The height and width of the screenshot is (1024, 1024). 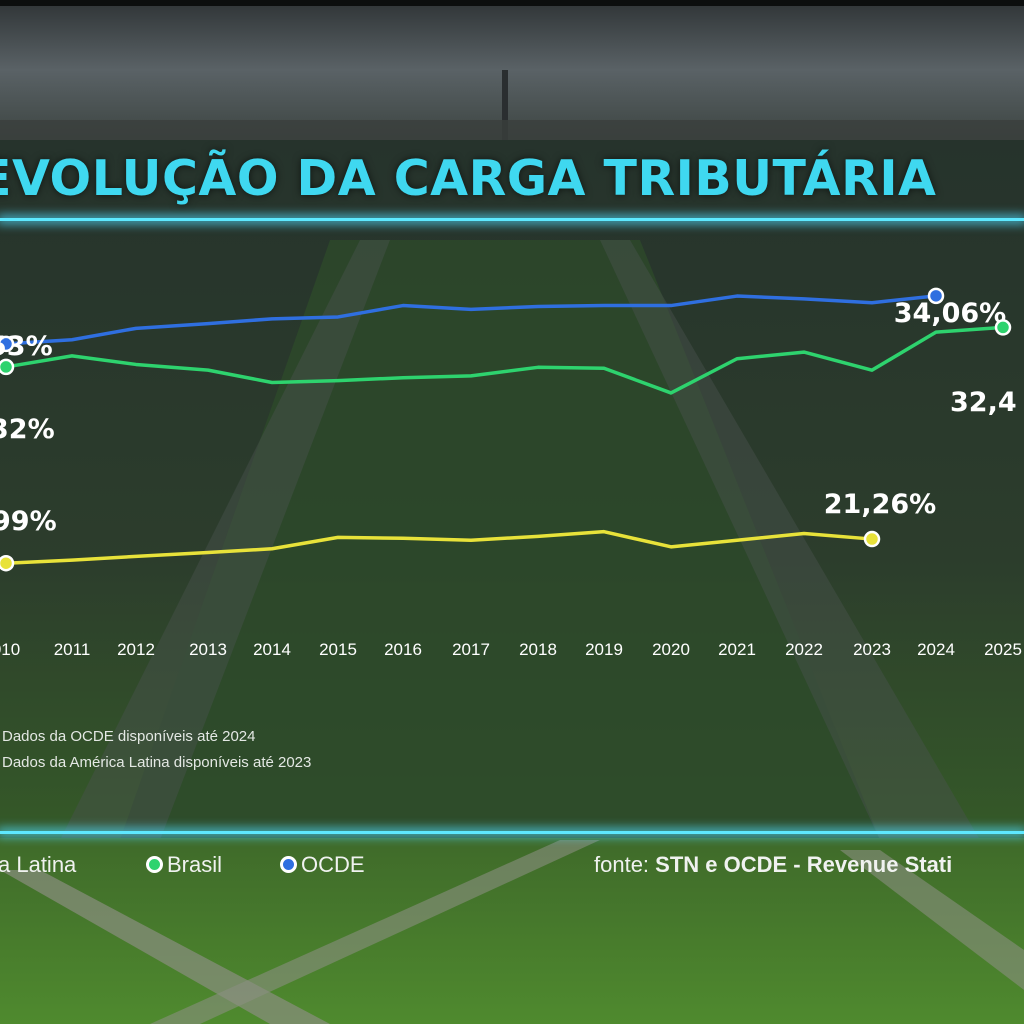 I want to click on x-tick-label: 2018, so click(x=538, y=649).